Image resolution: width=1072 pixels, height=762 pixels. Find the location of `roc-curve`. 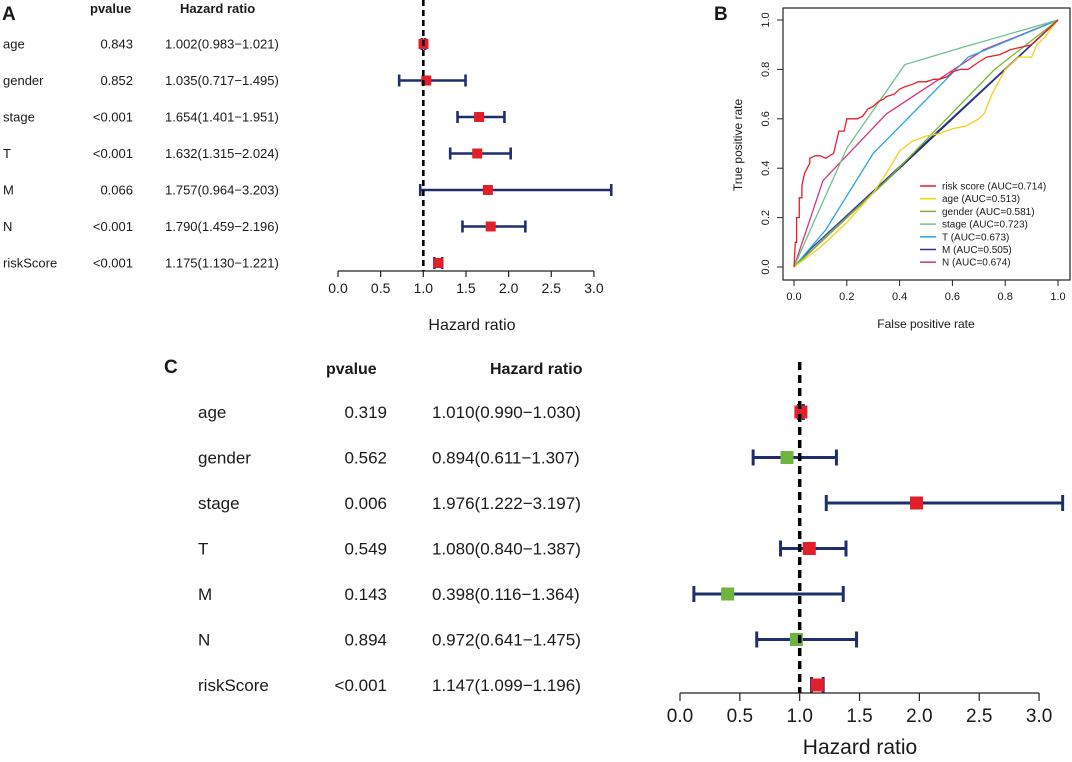

roc-curve is located at coordinates (926, 143).